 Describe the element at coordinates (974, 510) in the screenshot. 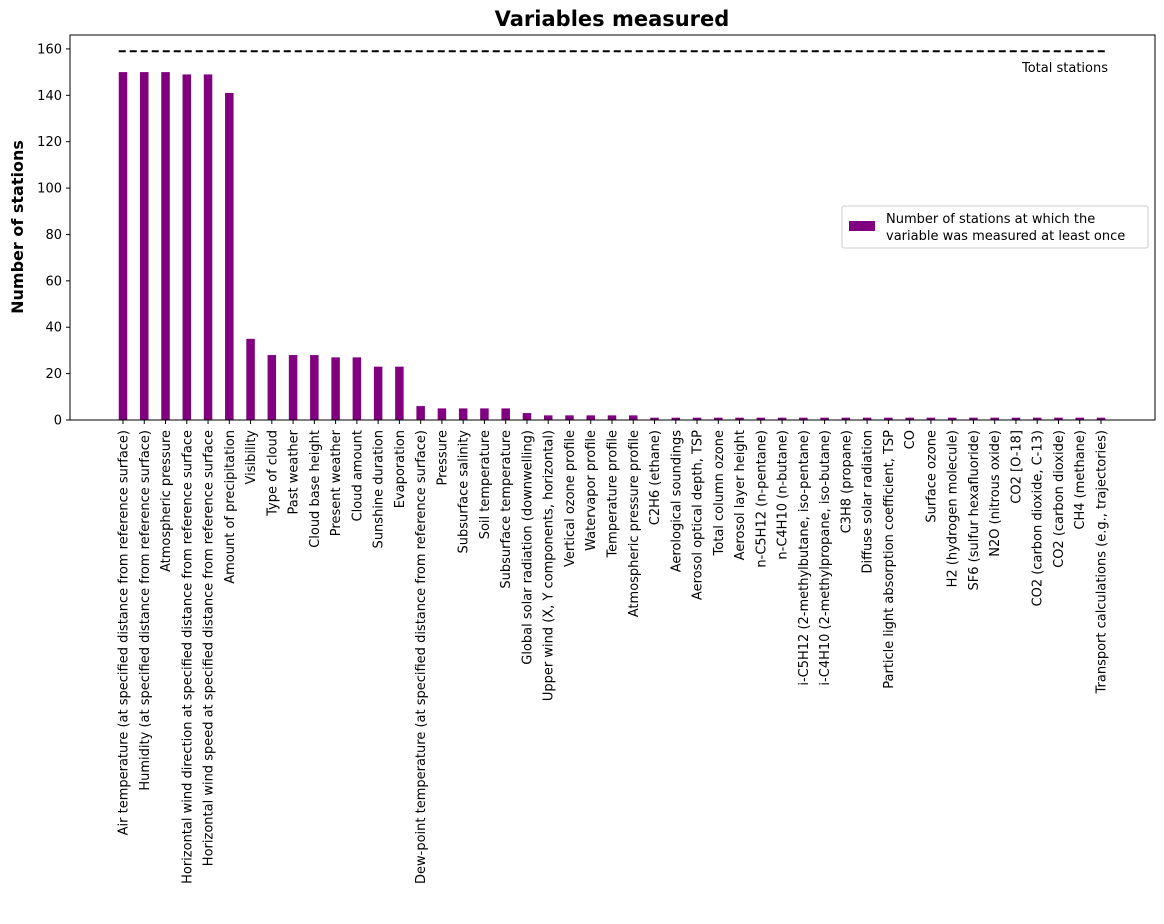

I see `x-tick-label: SF6 (sulfur hexafluoride)` at that location.